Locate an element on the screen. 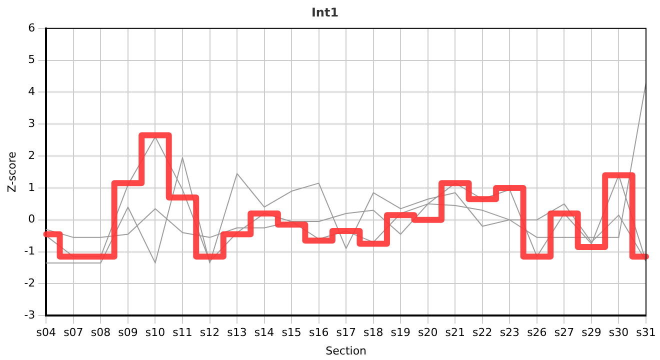 The width and height of the screenshot is (660, 360). x-tick-label: s29 is located at coordinates (592, 333).